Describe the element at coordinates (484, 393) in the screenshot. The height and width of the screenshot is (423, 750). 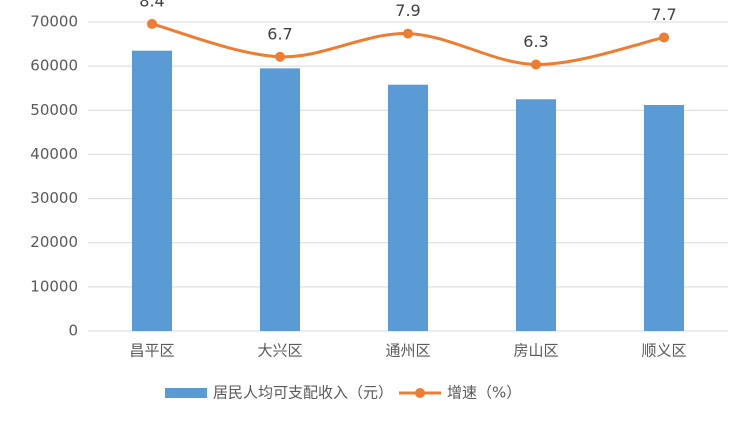
I see `legend-label: 增速（%）` at that location.